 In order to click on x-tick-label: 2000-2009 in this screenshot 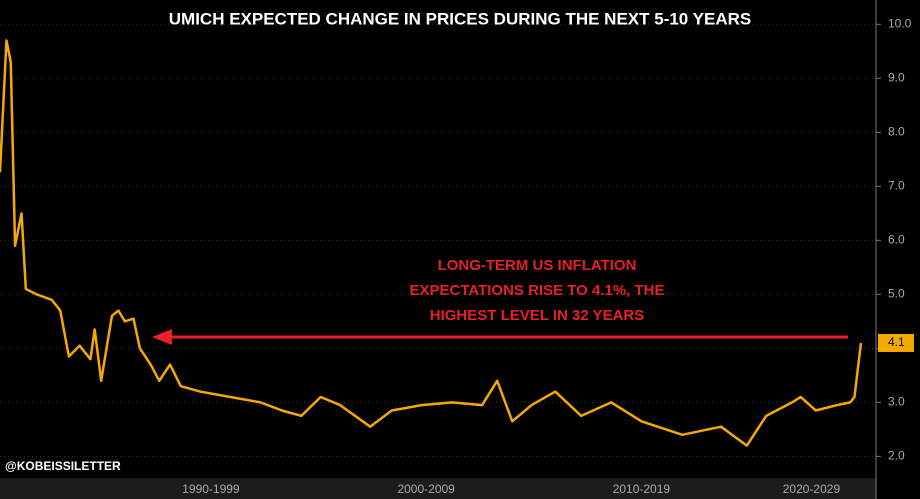, I will do `click(426, 489)`.